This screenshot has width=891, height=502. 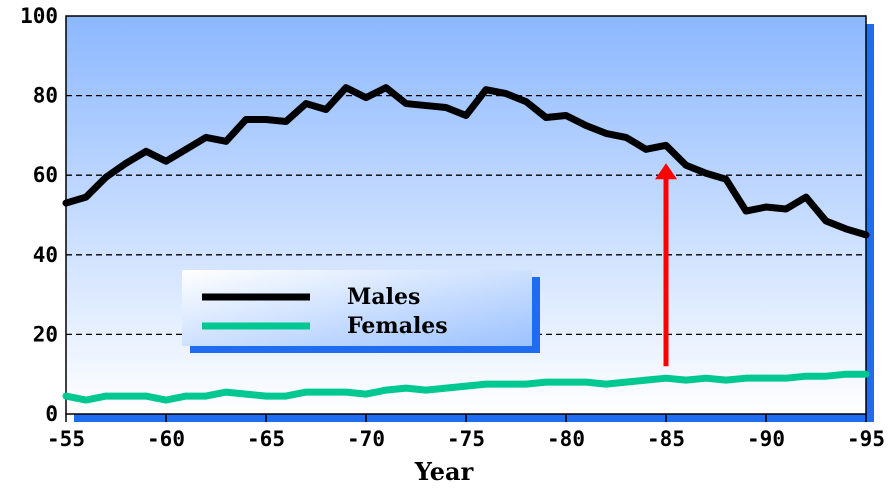 I want to click on x-axis-label: Year, so click(x=444, y=471).